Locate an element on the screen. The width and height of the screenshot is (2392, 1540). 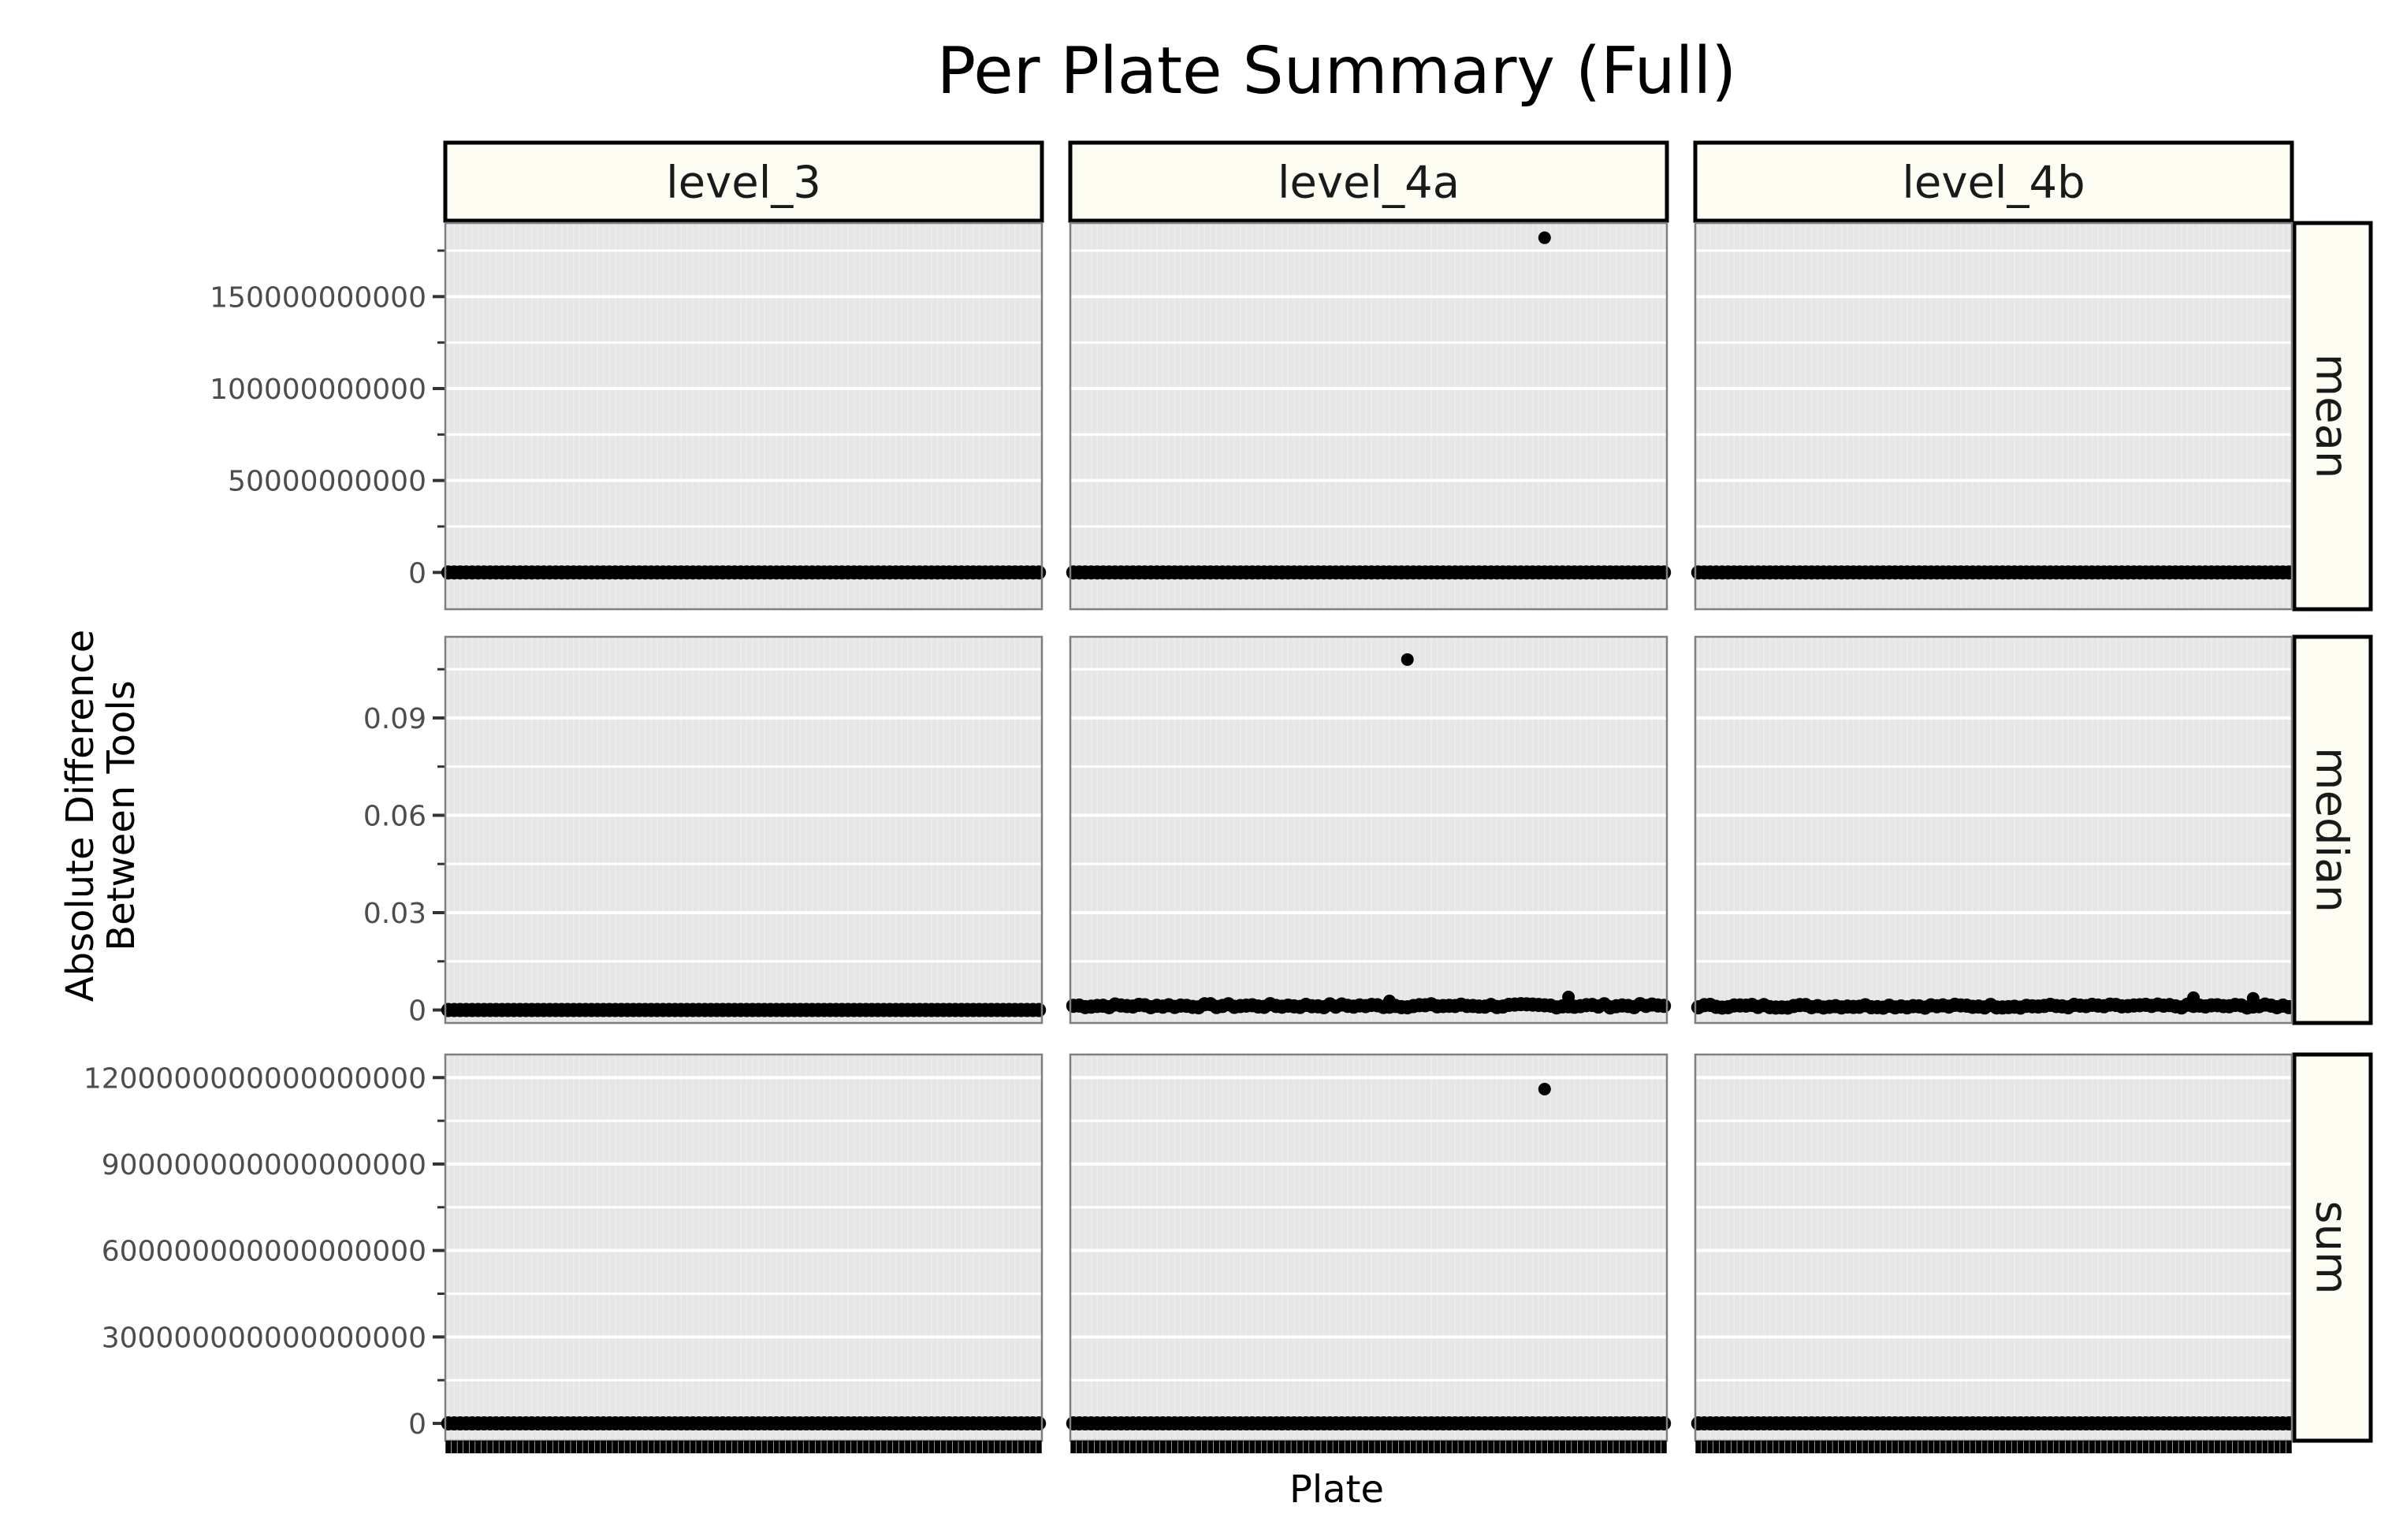
panel-level_3-median is located at coordinates (744, 830).